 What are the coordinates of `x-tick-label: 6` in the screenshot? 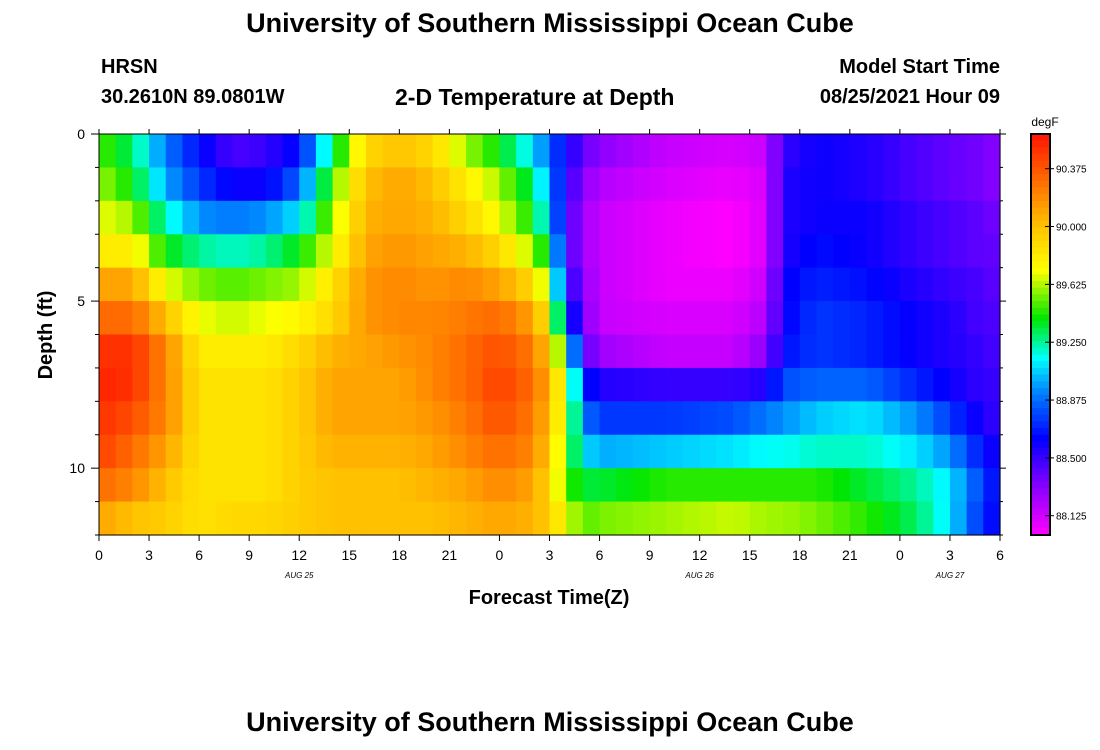 It's located at (1000, 555).